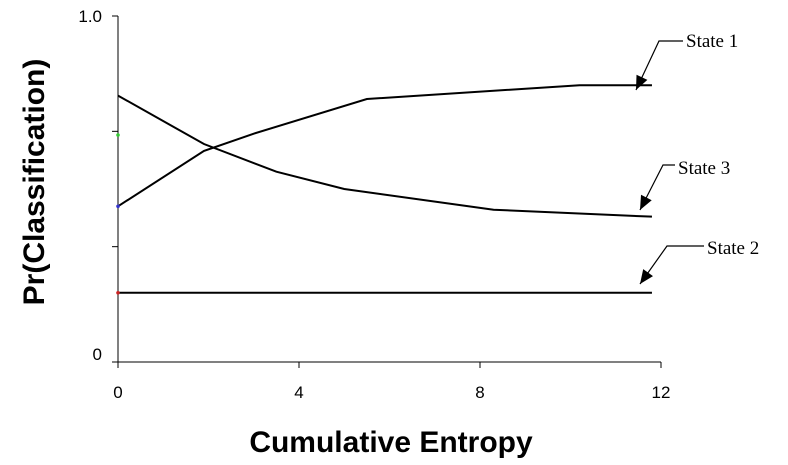  What do you see at coordinates (391, 442) in the screenshot?
I see `x-axis-title: Cumulative Entropy` at bounding box center [391, 442].